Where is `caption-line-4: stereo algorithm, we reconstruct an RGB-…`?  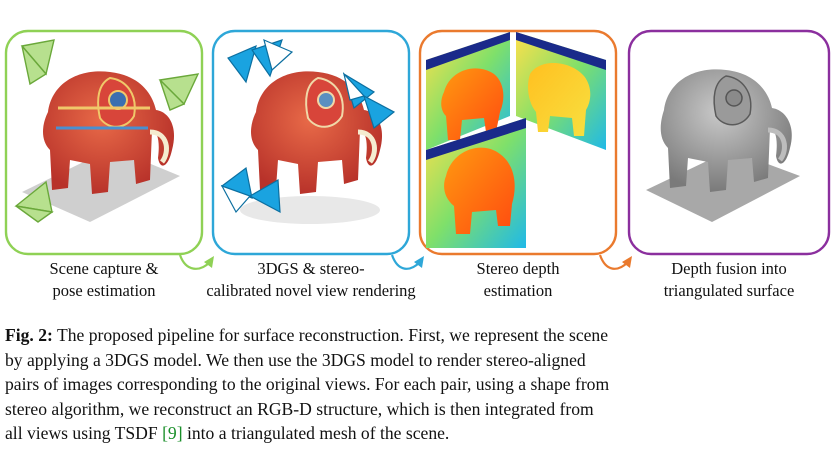
caption-line-4: stereo algorithm, we reconstruct an RGB-… is located at coordinates (299, 408).